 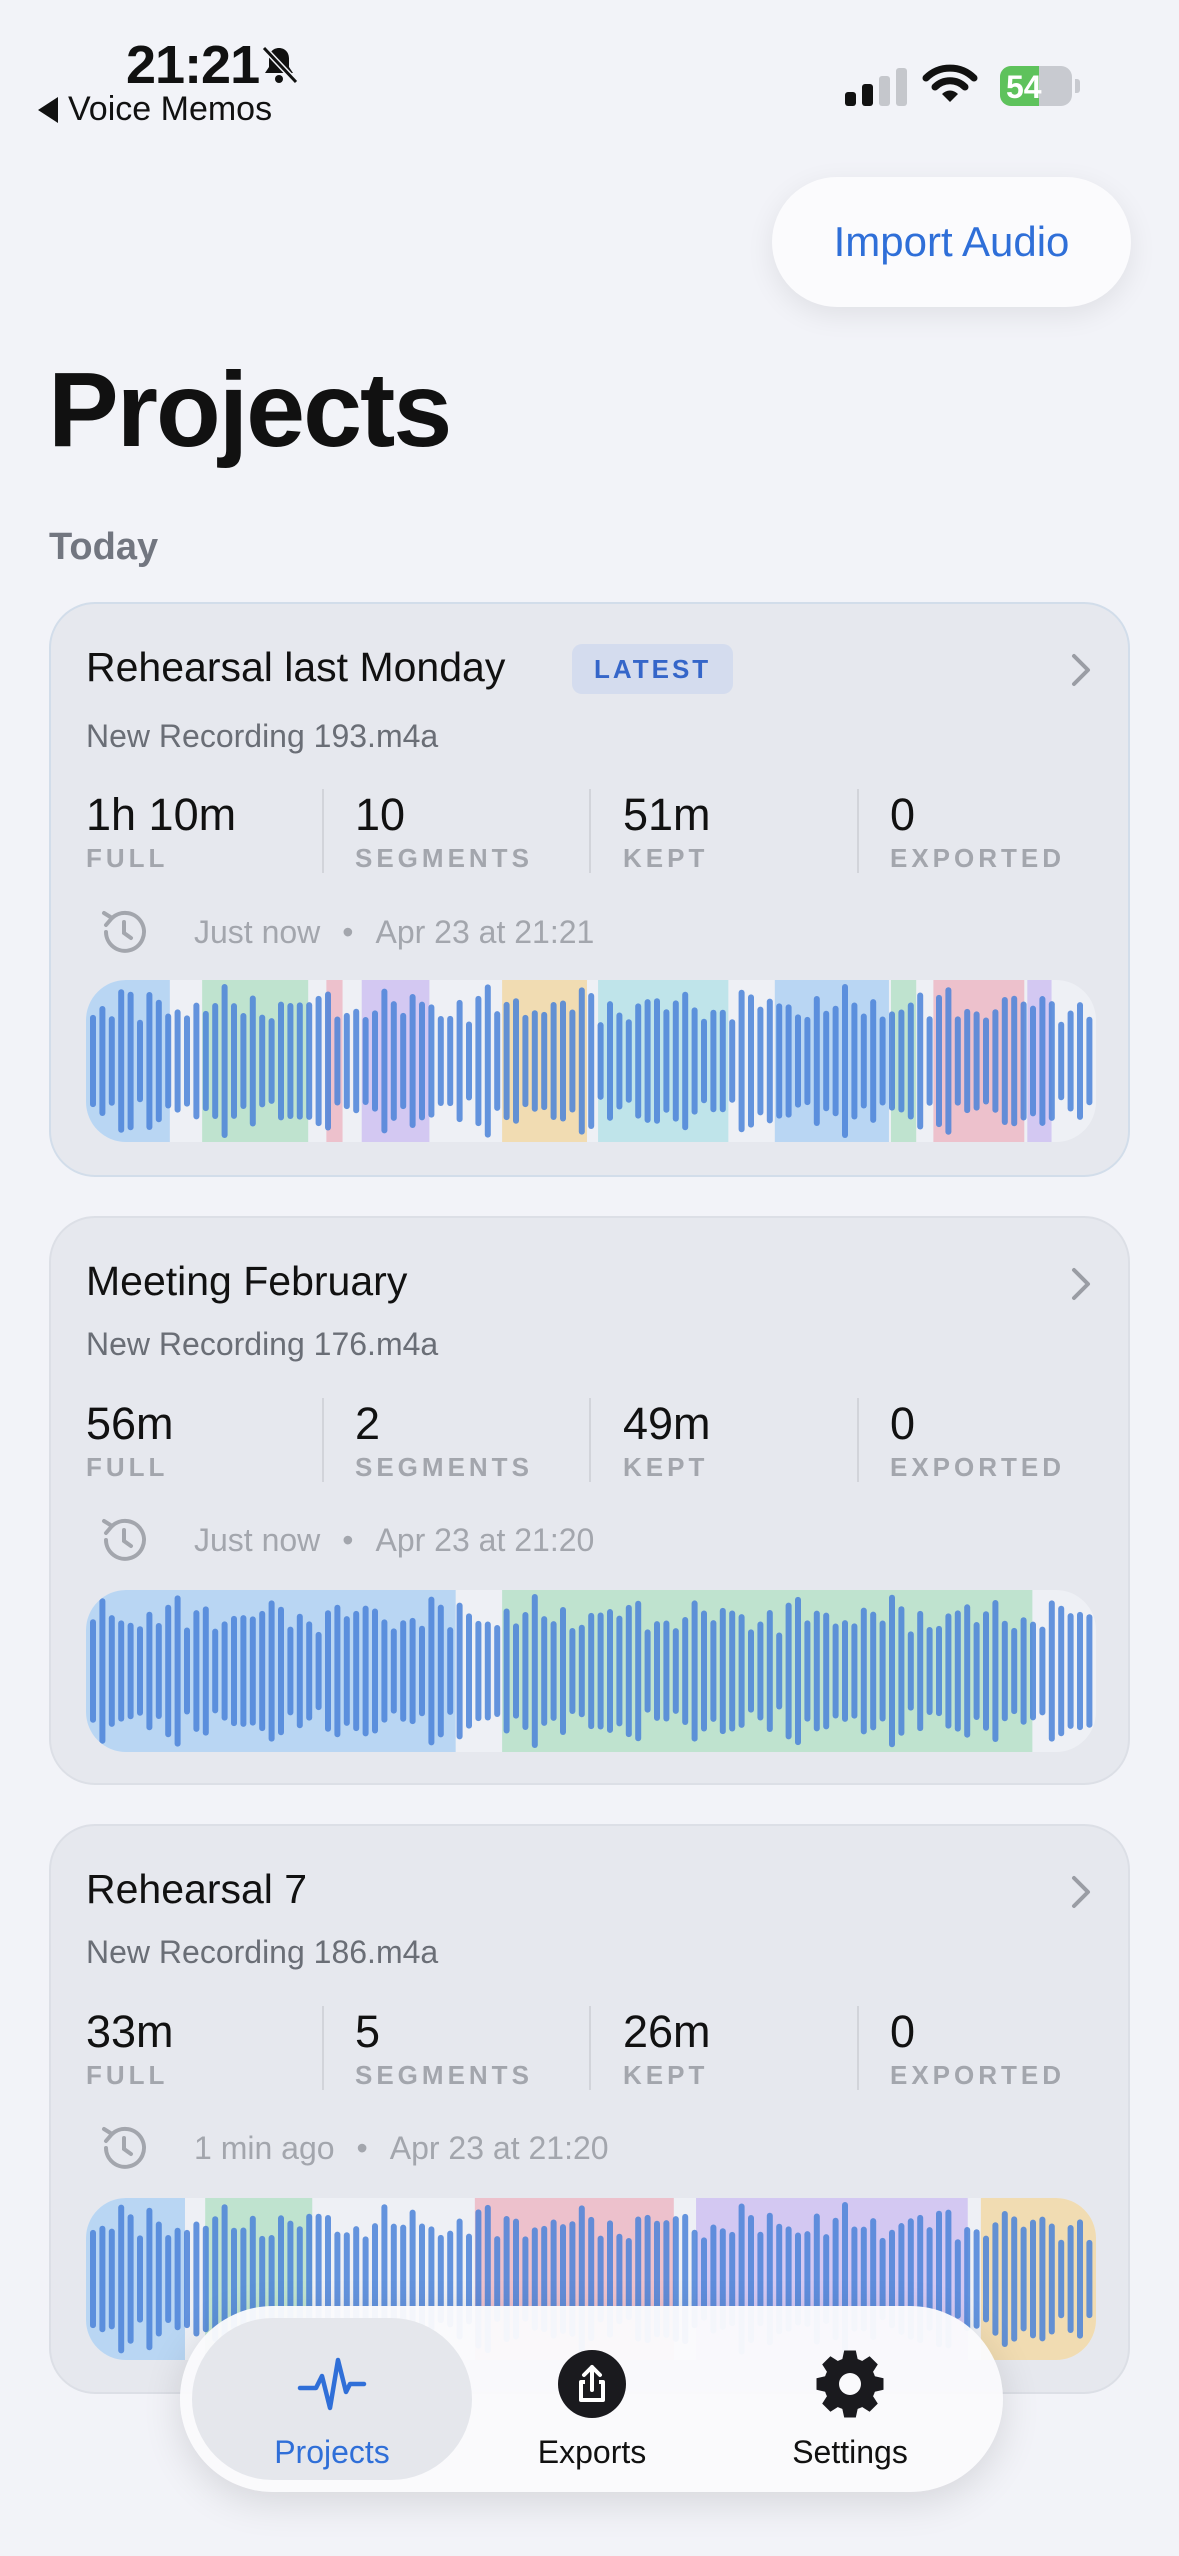 What do you see at coordinates (130, 1442) in the screenshot?
I see `stat-full: 56m FULL` at bounding box center [130, 1442].